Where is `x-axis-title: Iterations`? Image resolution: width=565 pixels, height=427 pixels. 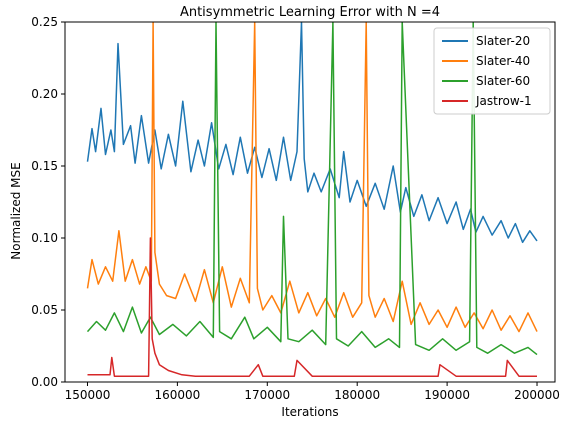
x-axis-title: Iterations is located at coordinates (309, 412).